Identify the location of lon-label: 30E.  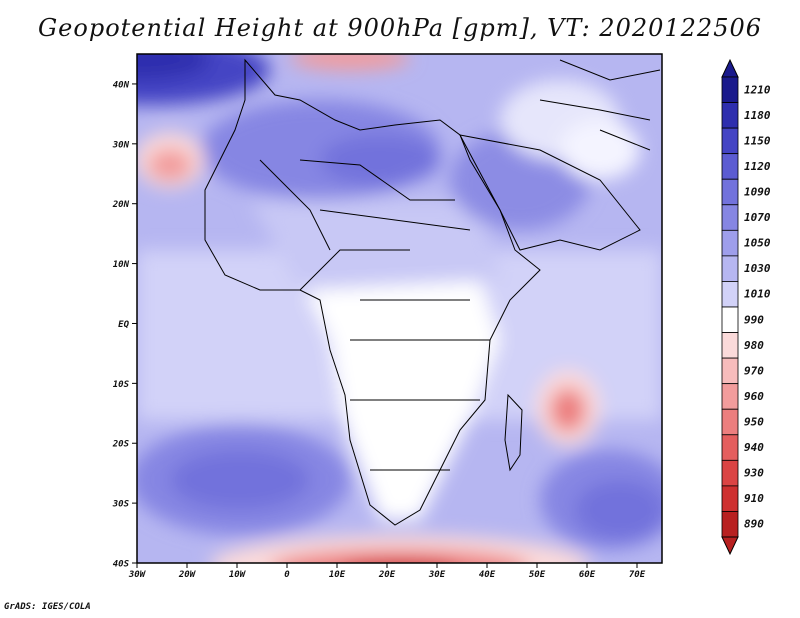
(437, 575).